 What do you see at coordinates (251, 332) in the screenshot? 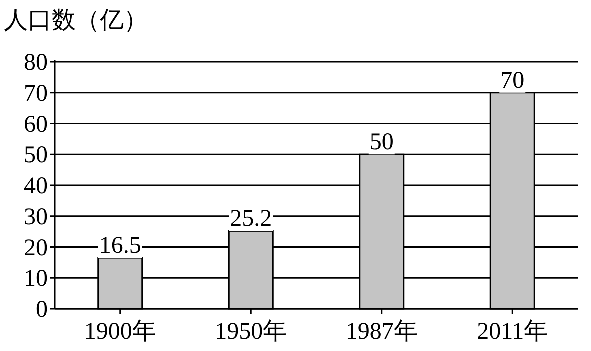
I see `x-tick-label: 1950年` at bounding box center [251, 332].